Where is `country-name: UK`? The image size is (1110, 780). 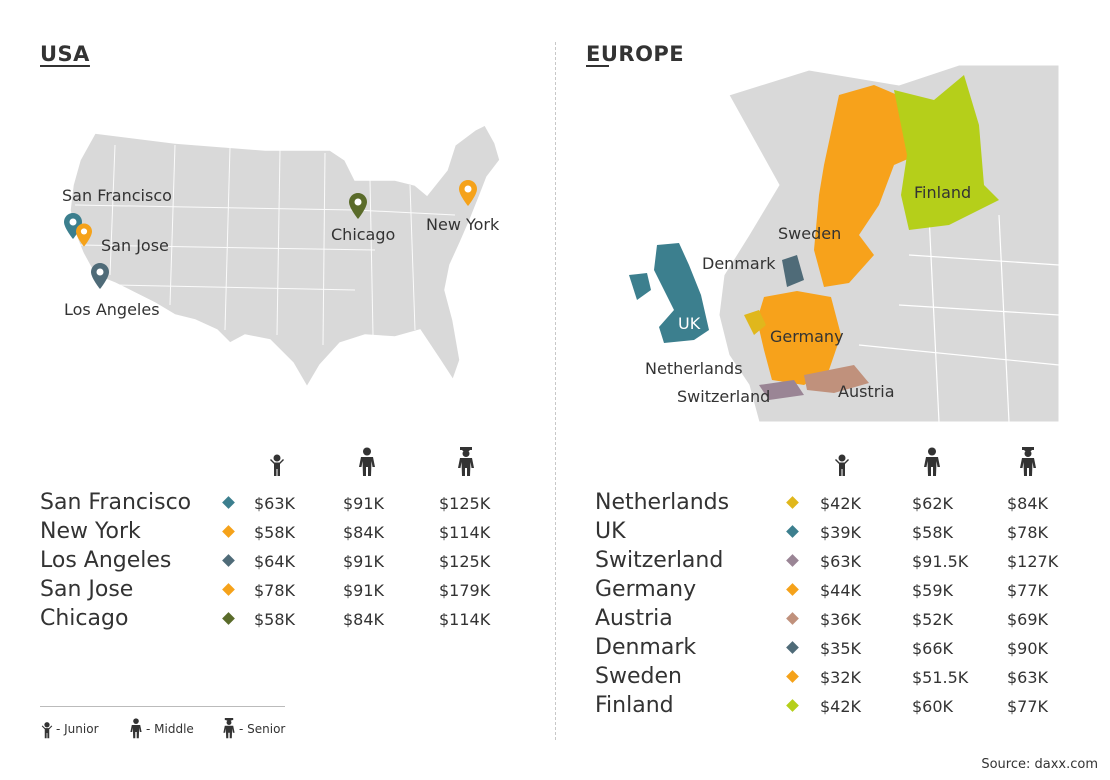 country-name: UK is located at coordinates (610, 531).